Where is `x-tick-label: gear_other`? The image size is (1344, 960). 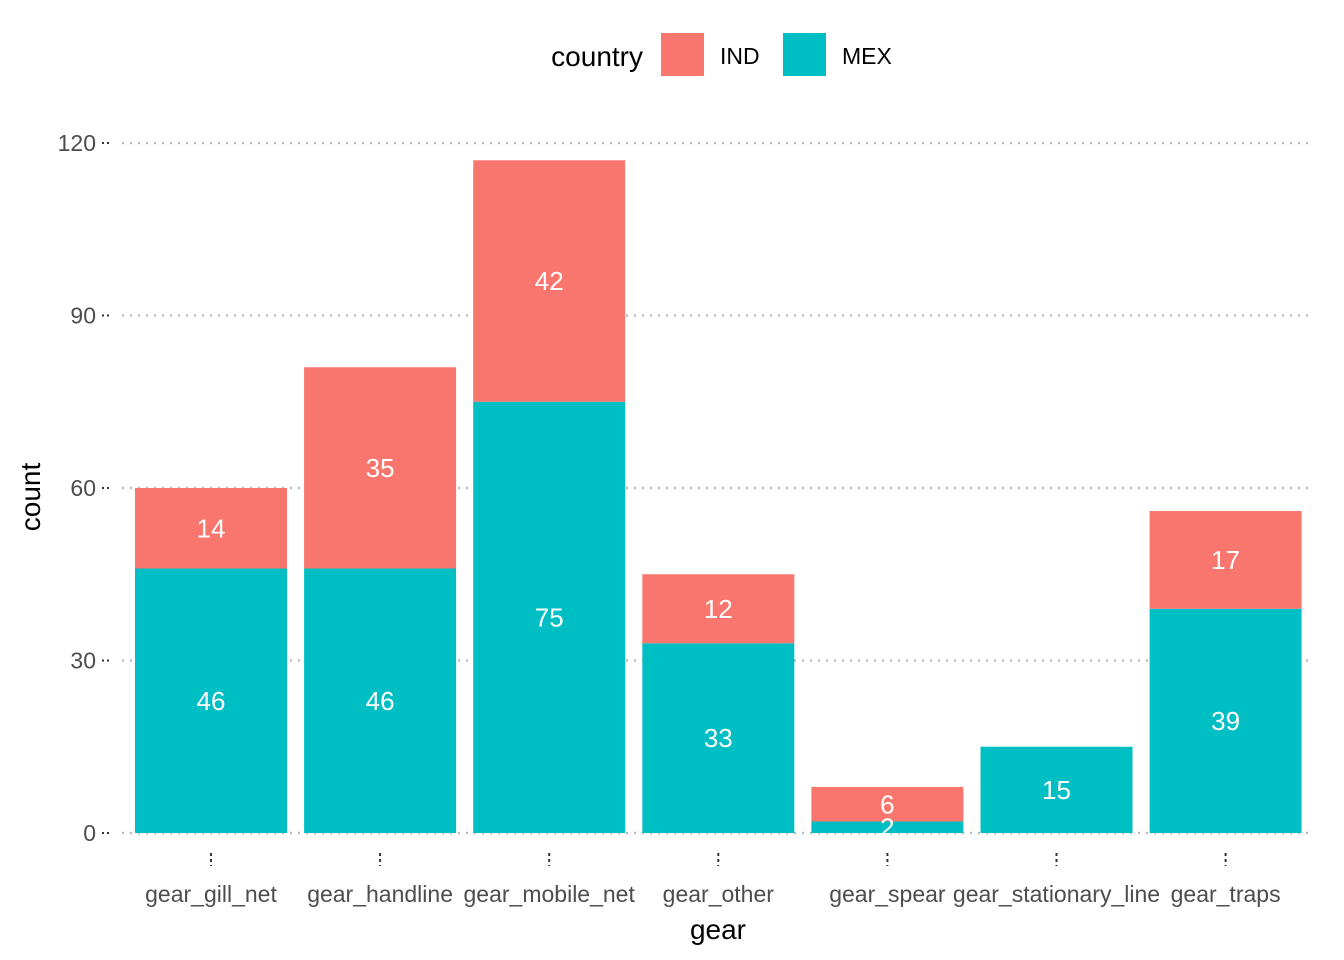
x-tick-label: gear_other is located at coordinates (719, 894).